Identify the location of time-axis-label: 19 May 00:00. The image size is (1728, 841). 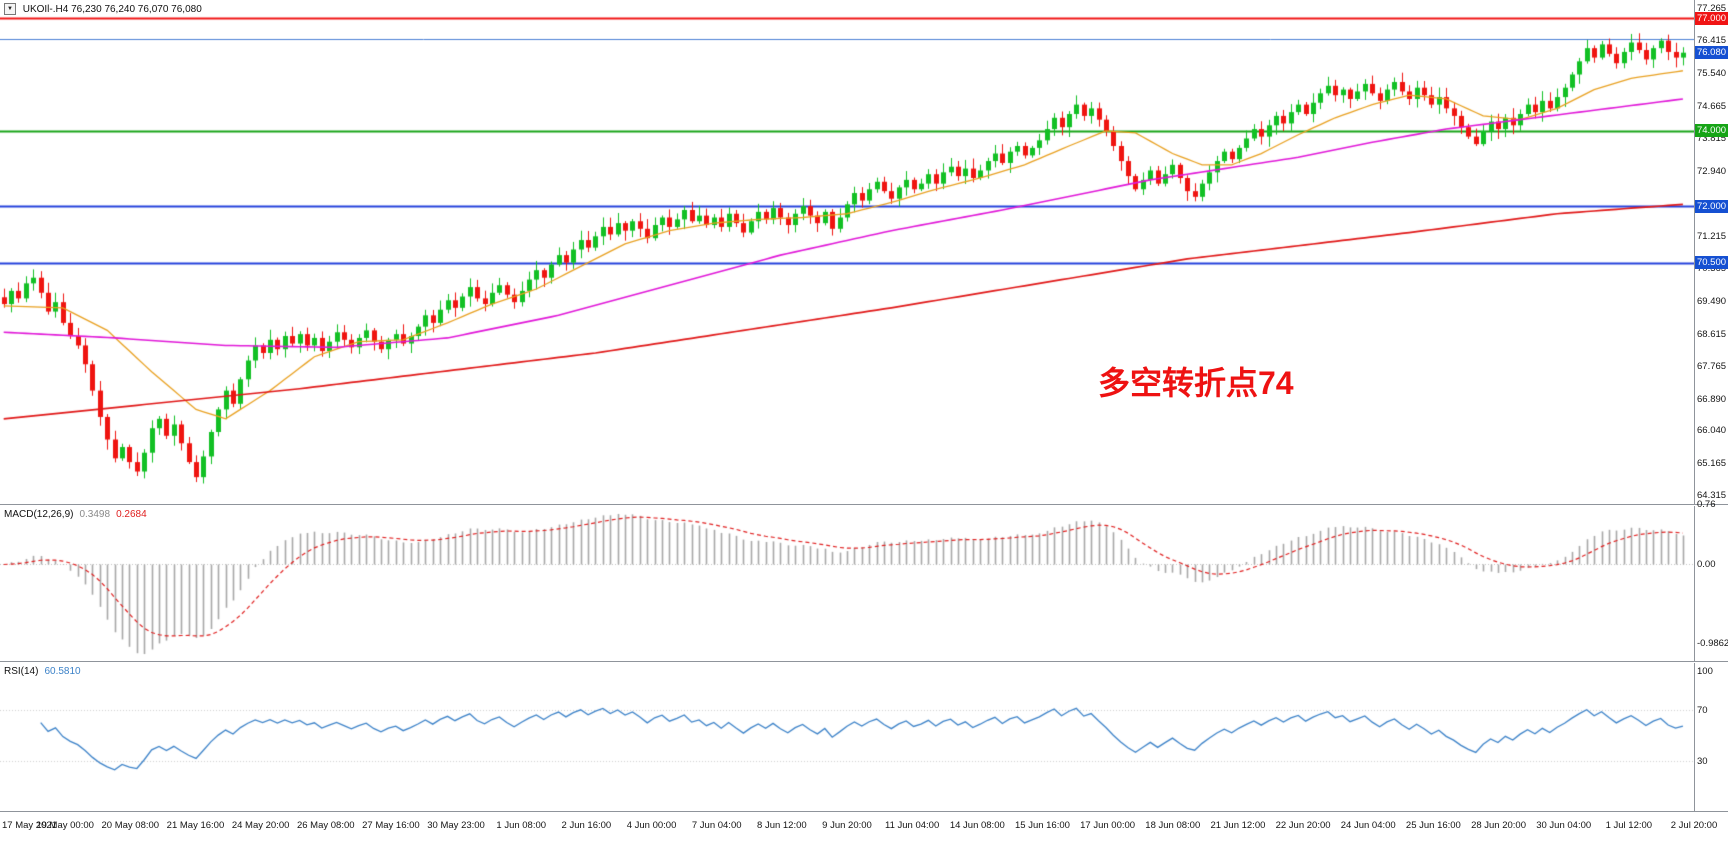
(65, 825).